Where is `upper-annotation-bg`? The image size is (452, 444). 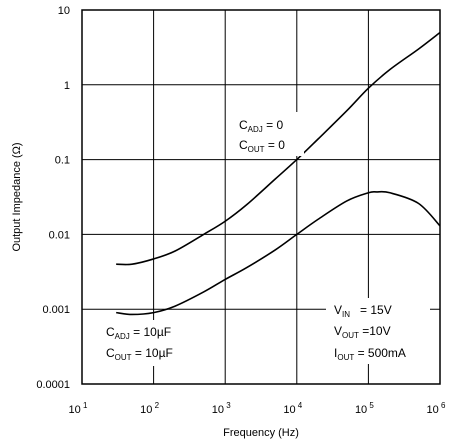
upper-annotation-bg is located at coordinates (268, 134).